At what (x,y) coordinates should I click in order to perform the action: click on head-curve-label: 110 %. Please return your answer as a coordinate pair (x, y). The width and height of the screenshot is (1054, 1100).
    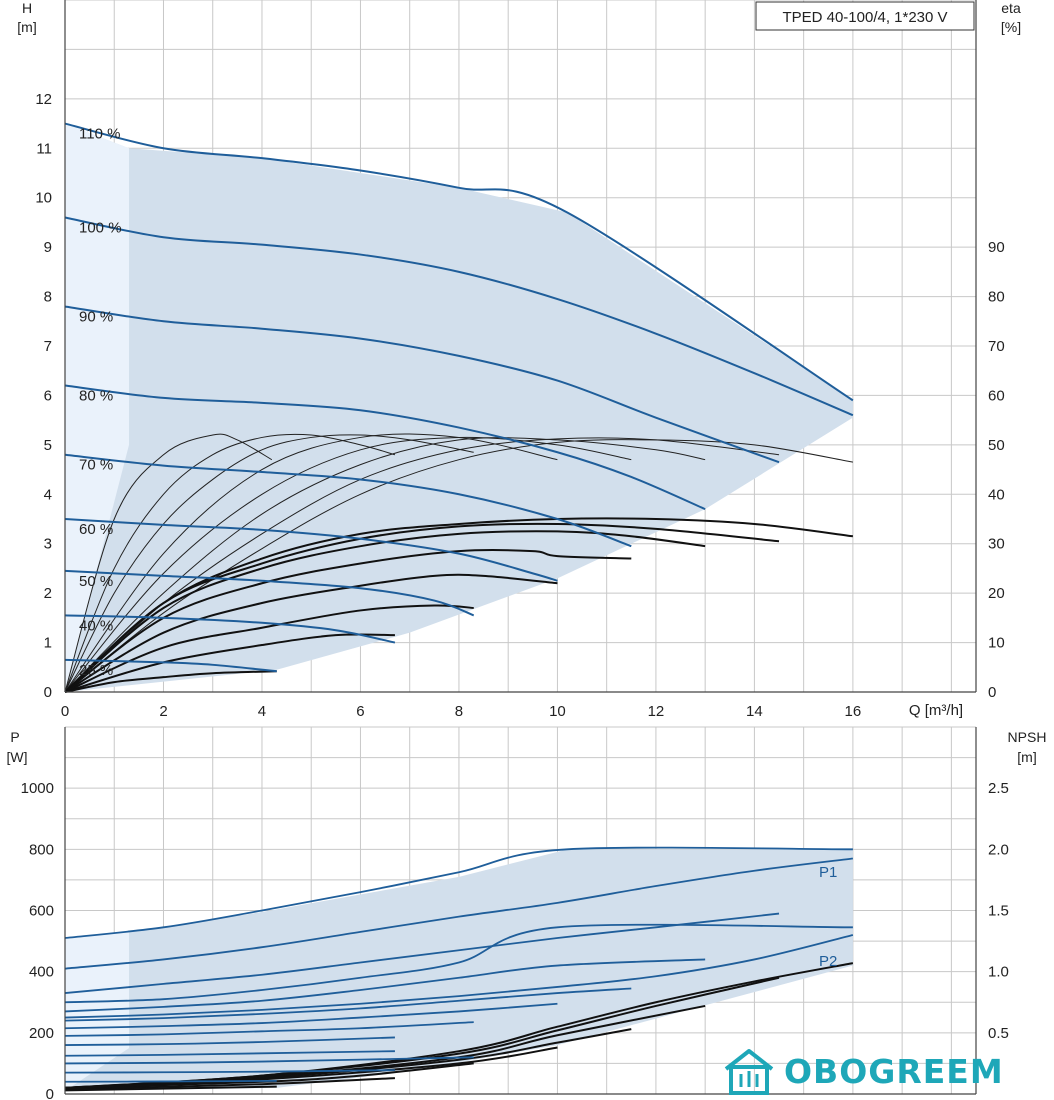
    Looking at the image, I should click on (99, 134).